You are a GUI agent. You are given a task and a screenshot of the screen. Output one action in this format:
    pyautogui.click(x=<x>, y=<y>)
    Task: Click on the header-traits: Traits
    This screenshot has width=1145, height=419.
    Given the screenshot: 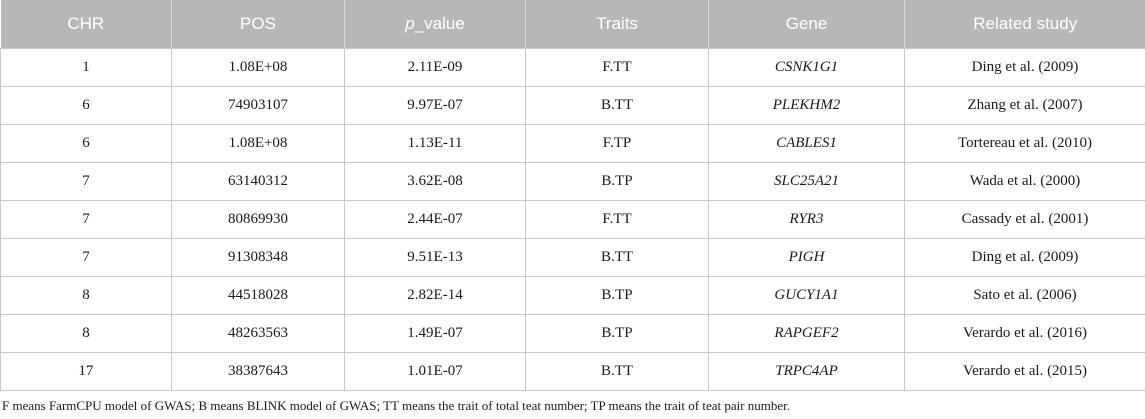 What is the action you would take?
    pyautogui.click(x=617, y=24)
    